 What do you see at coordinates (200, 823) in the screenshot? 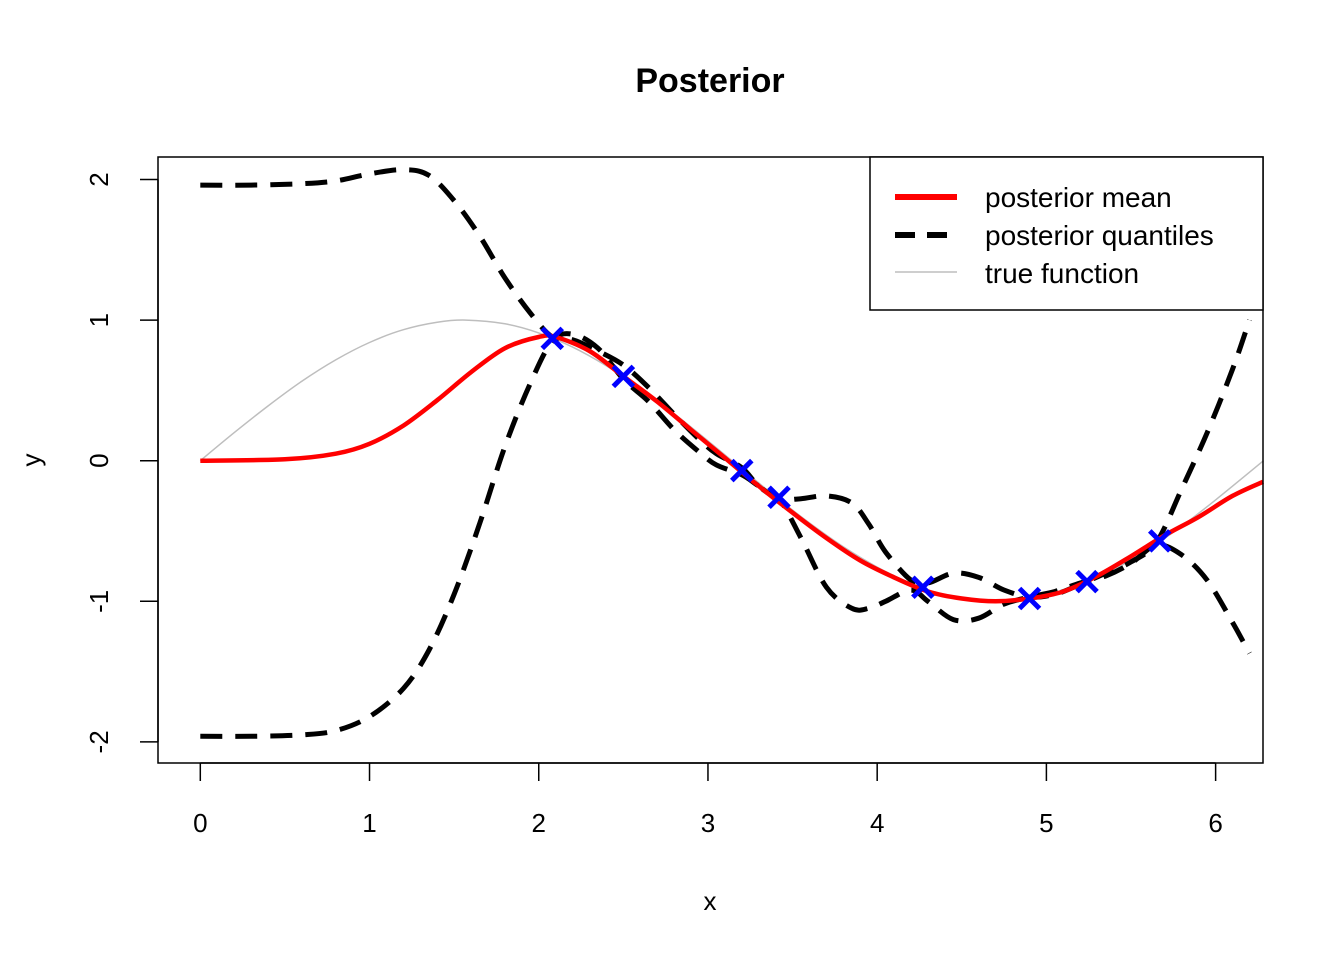
I see `x-tick-label: 0` at bounding box center [200, 823].